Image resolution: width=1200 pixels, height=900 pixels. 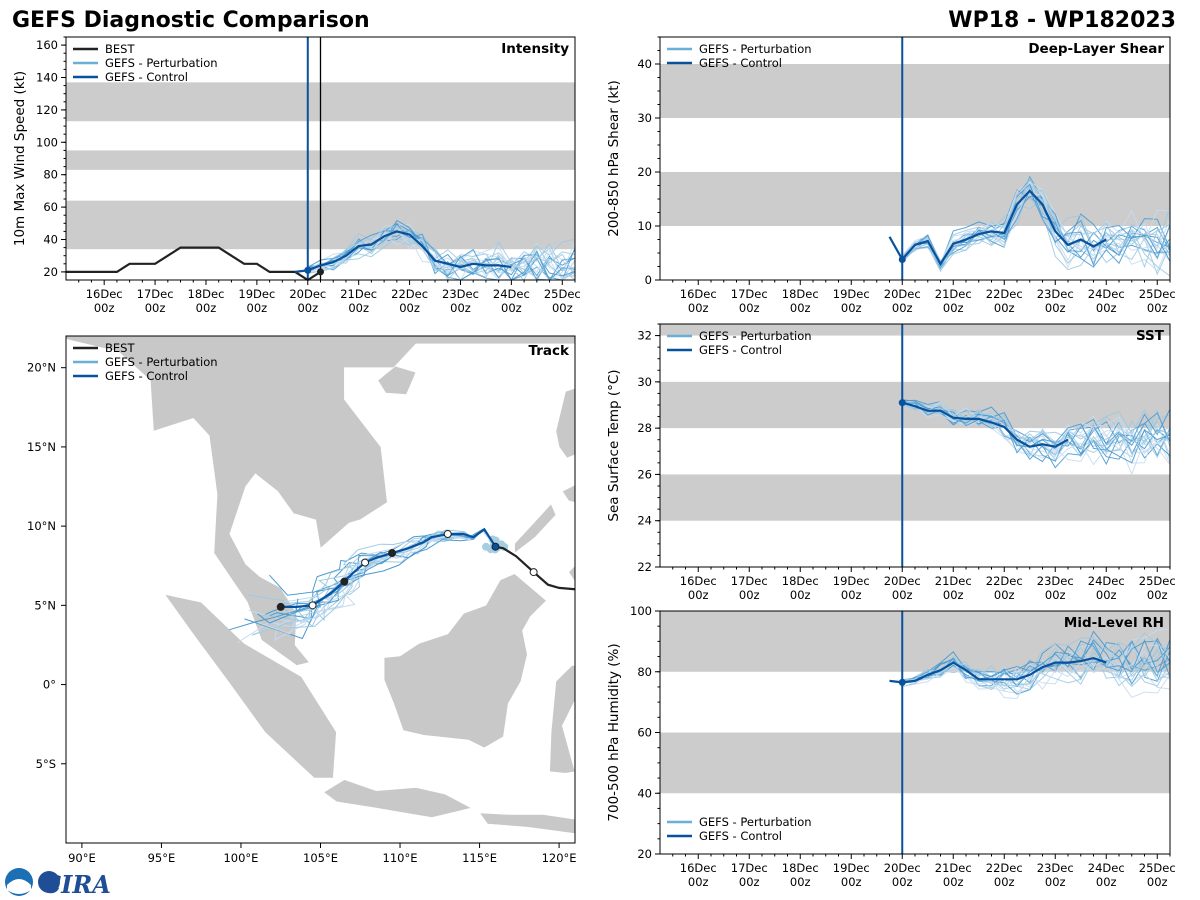 What do you see at coordinates (47, 45) in the screenshot?
I see `y-tick-label: 160` at bounding box center [47, 45].